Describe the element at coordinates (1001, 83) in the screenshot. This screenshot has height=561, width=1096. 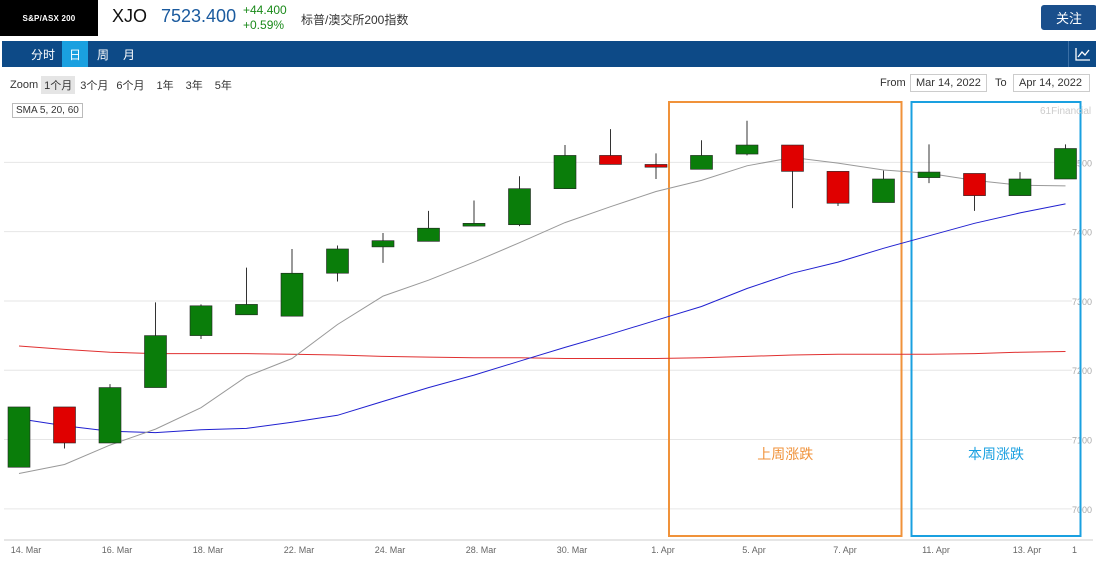
I see `to-label: To` at that location.